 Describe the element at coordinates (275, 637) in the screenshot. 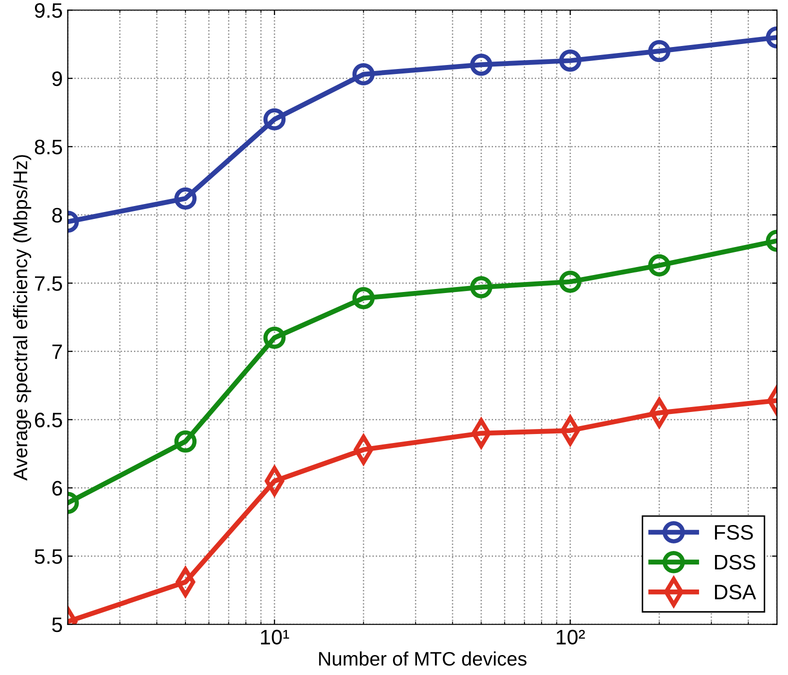

I see `x-tick-label: 10¹` at that location.